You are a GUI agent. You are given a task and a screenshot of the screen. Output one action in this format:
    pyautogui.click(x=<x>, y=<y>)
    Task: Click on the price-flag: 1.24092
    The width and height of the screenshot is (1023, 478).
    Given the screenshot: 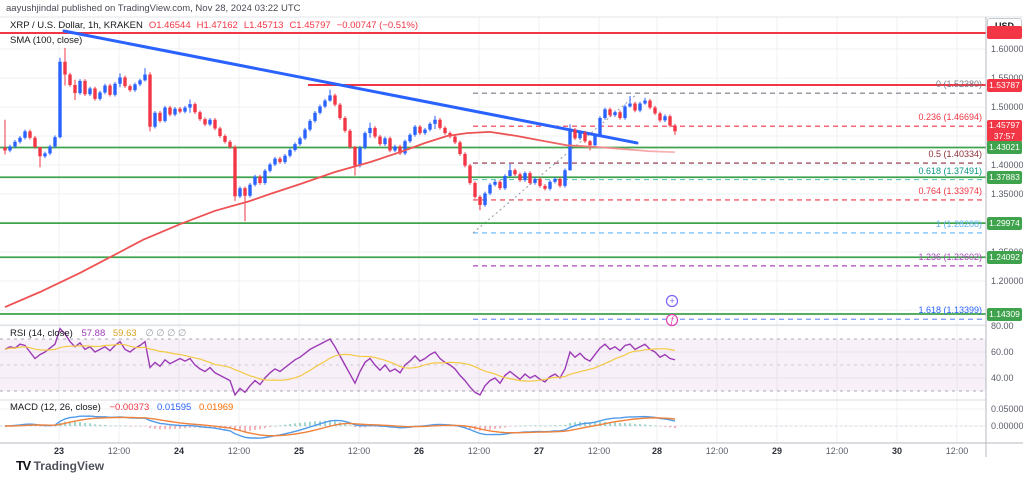 What is the action you would take?
    pyautogui.click(x=1004, y=257)
    